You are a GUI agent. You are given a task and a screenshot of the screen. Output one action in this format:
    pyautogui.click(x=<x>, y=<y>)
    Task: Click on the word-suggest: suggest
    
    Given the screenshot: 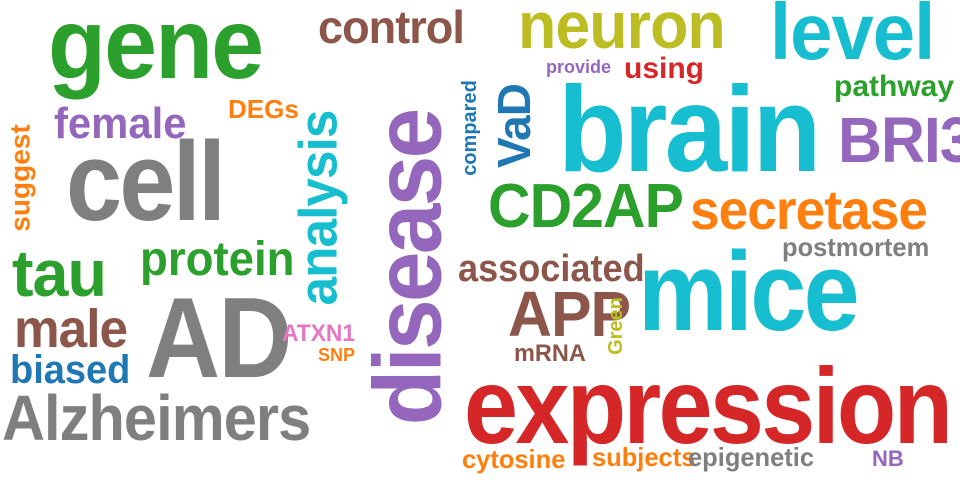 What is the action you would take?
    pyautogui.click(x=20, y=178)
    